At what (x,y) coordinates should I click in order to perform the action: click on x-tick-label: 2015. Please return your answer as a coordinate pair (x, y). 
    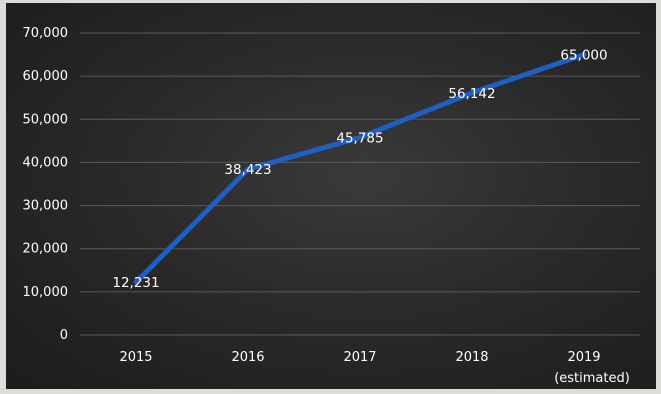
    Looking at the image, I should click on (135, 357).